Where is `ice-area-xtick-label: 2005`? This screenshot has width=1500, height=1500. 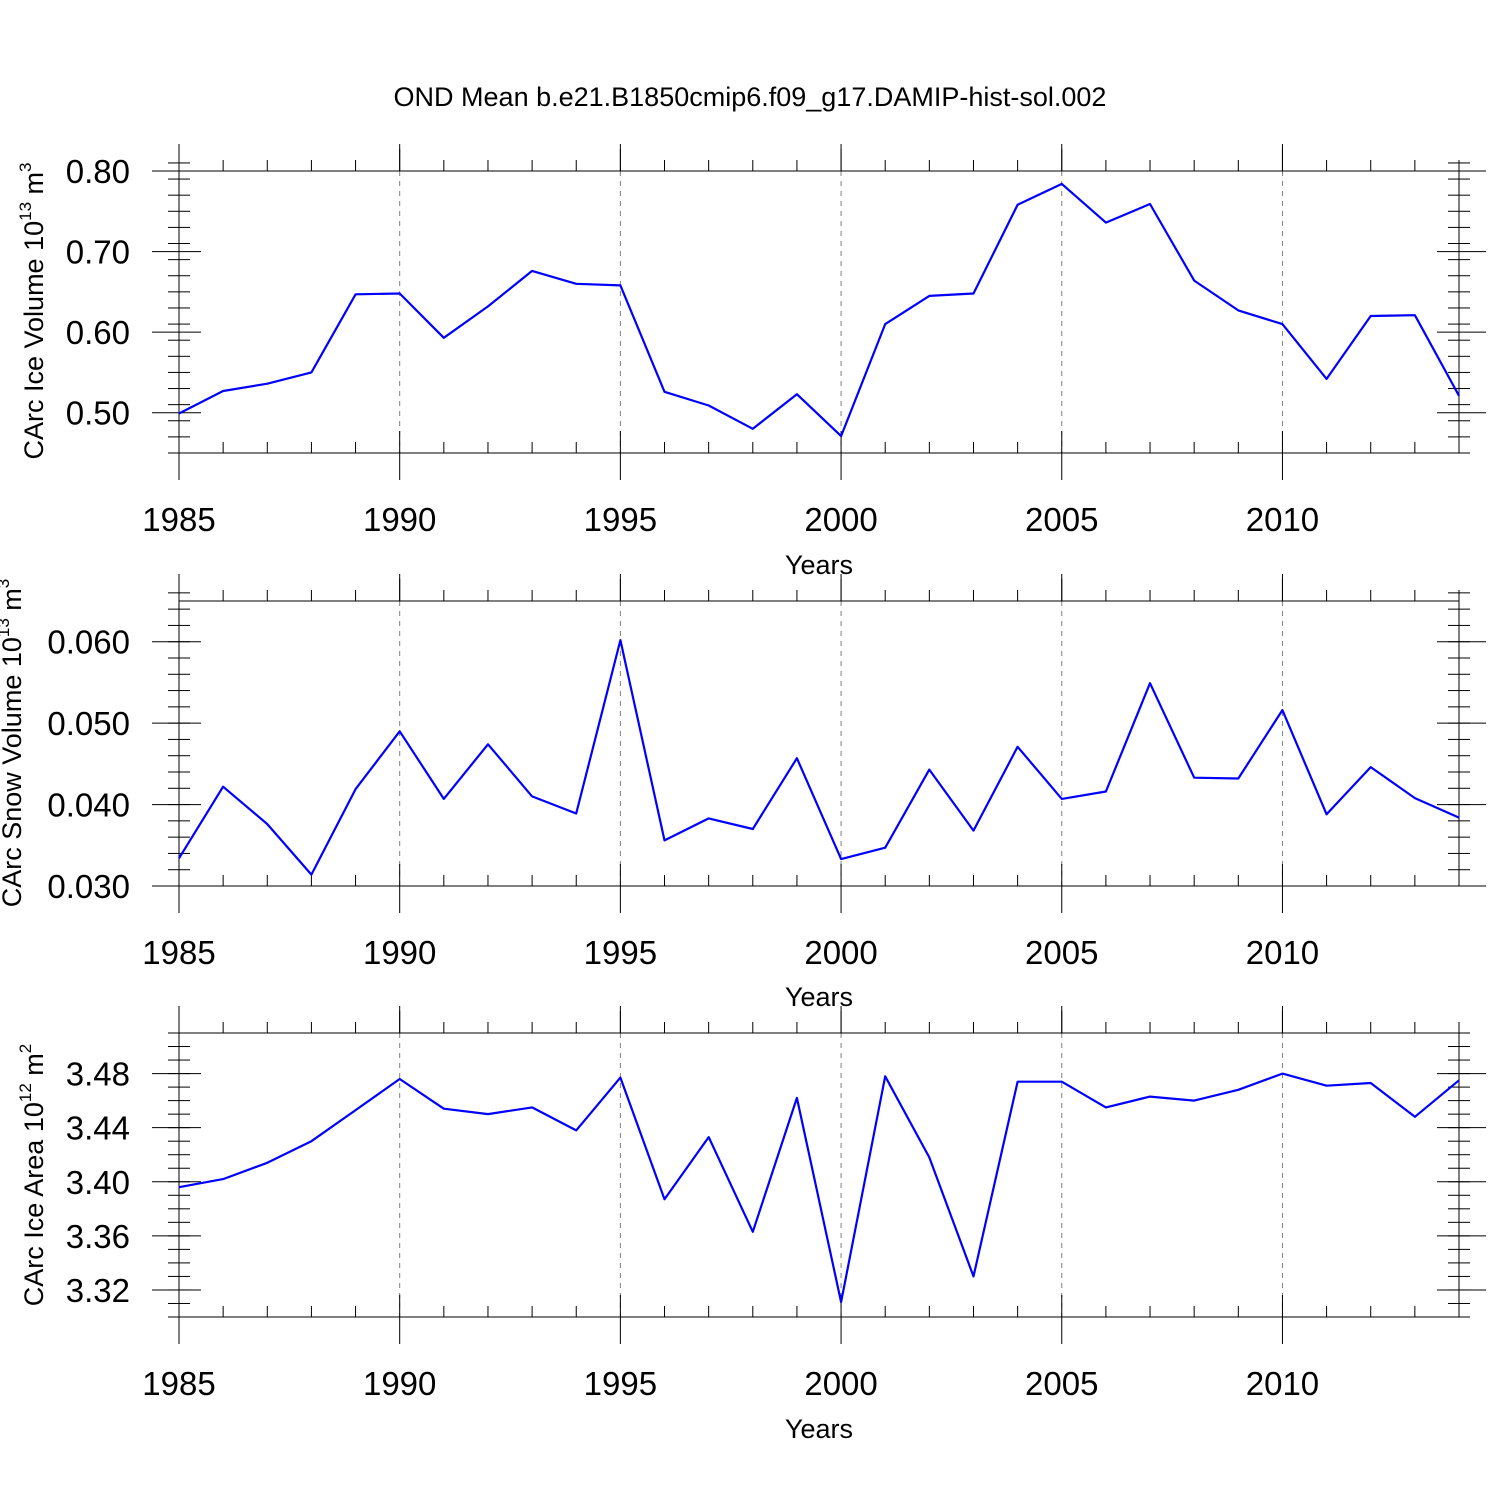
ice-area-xtick-label: 2005 is located at coordinates (1061, 1383).